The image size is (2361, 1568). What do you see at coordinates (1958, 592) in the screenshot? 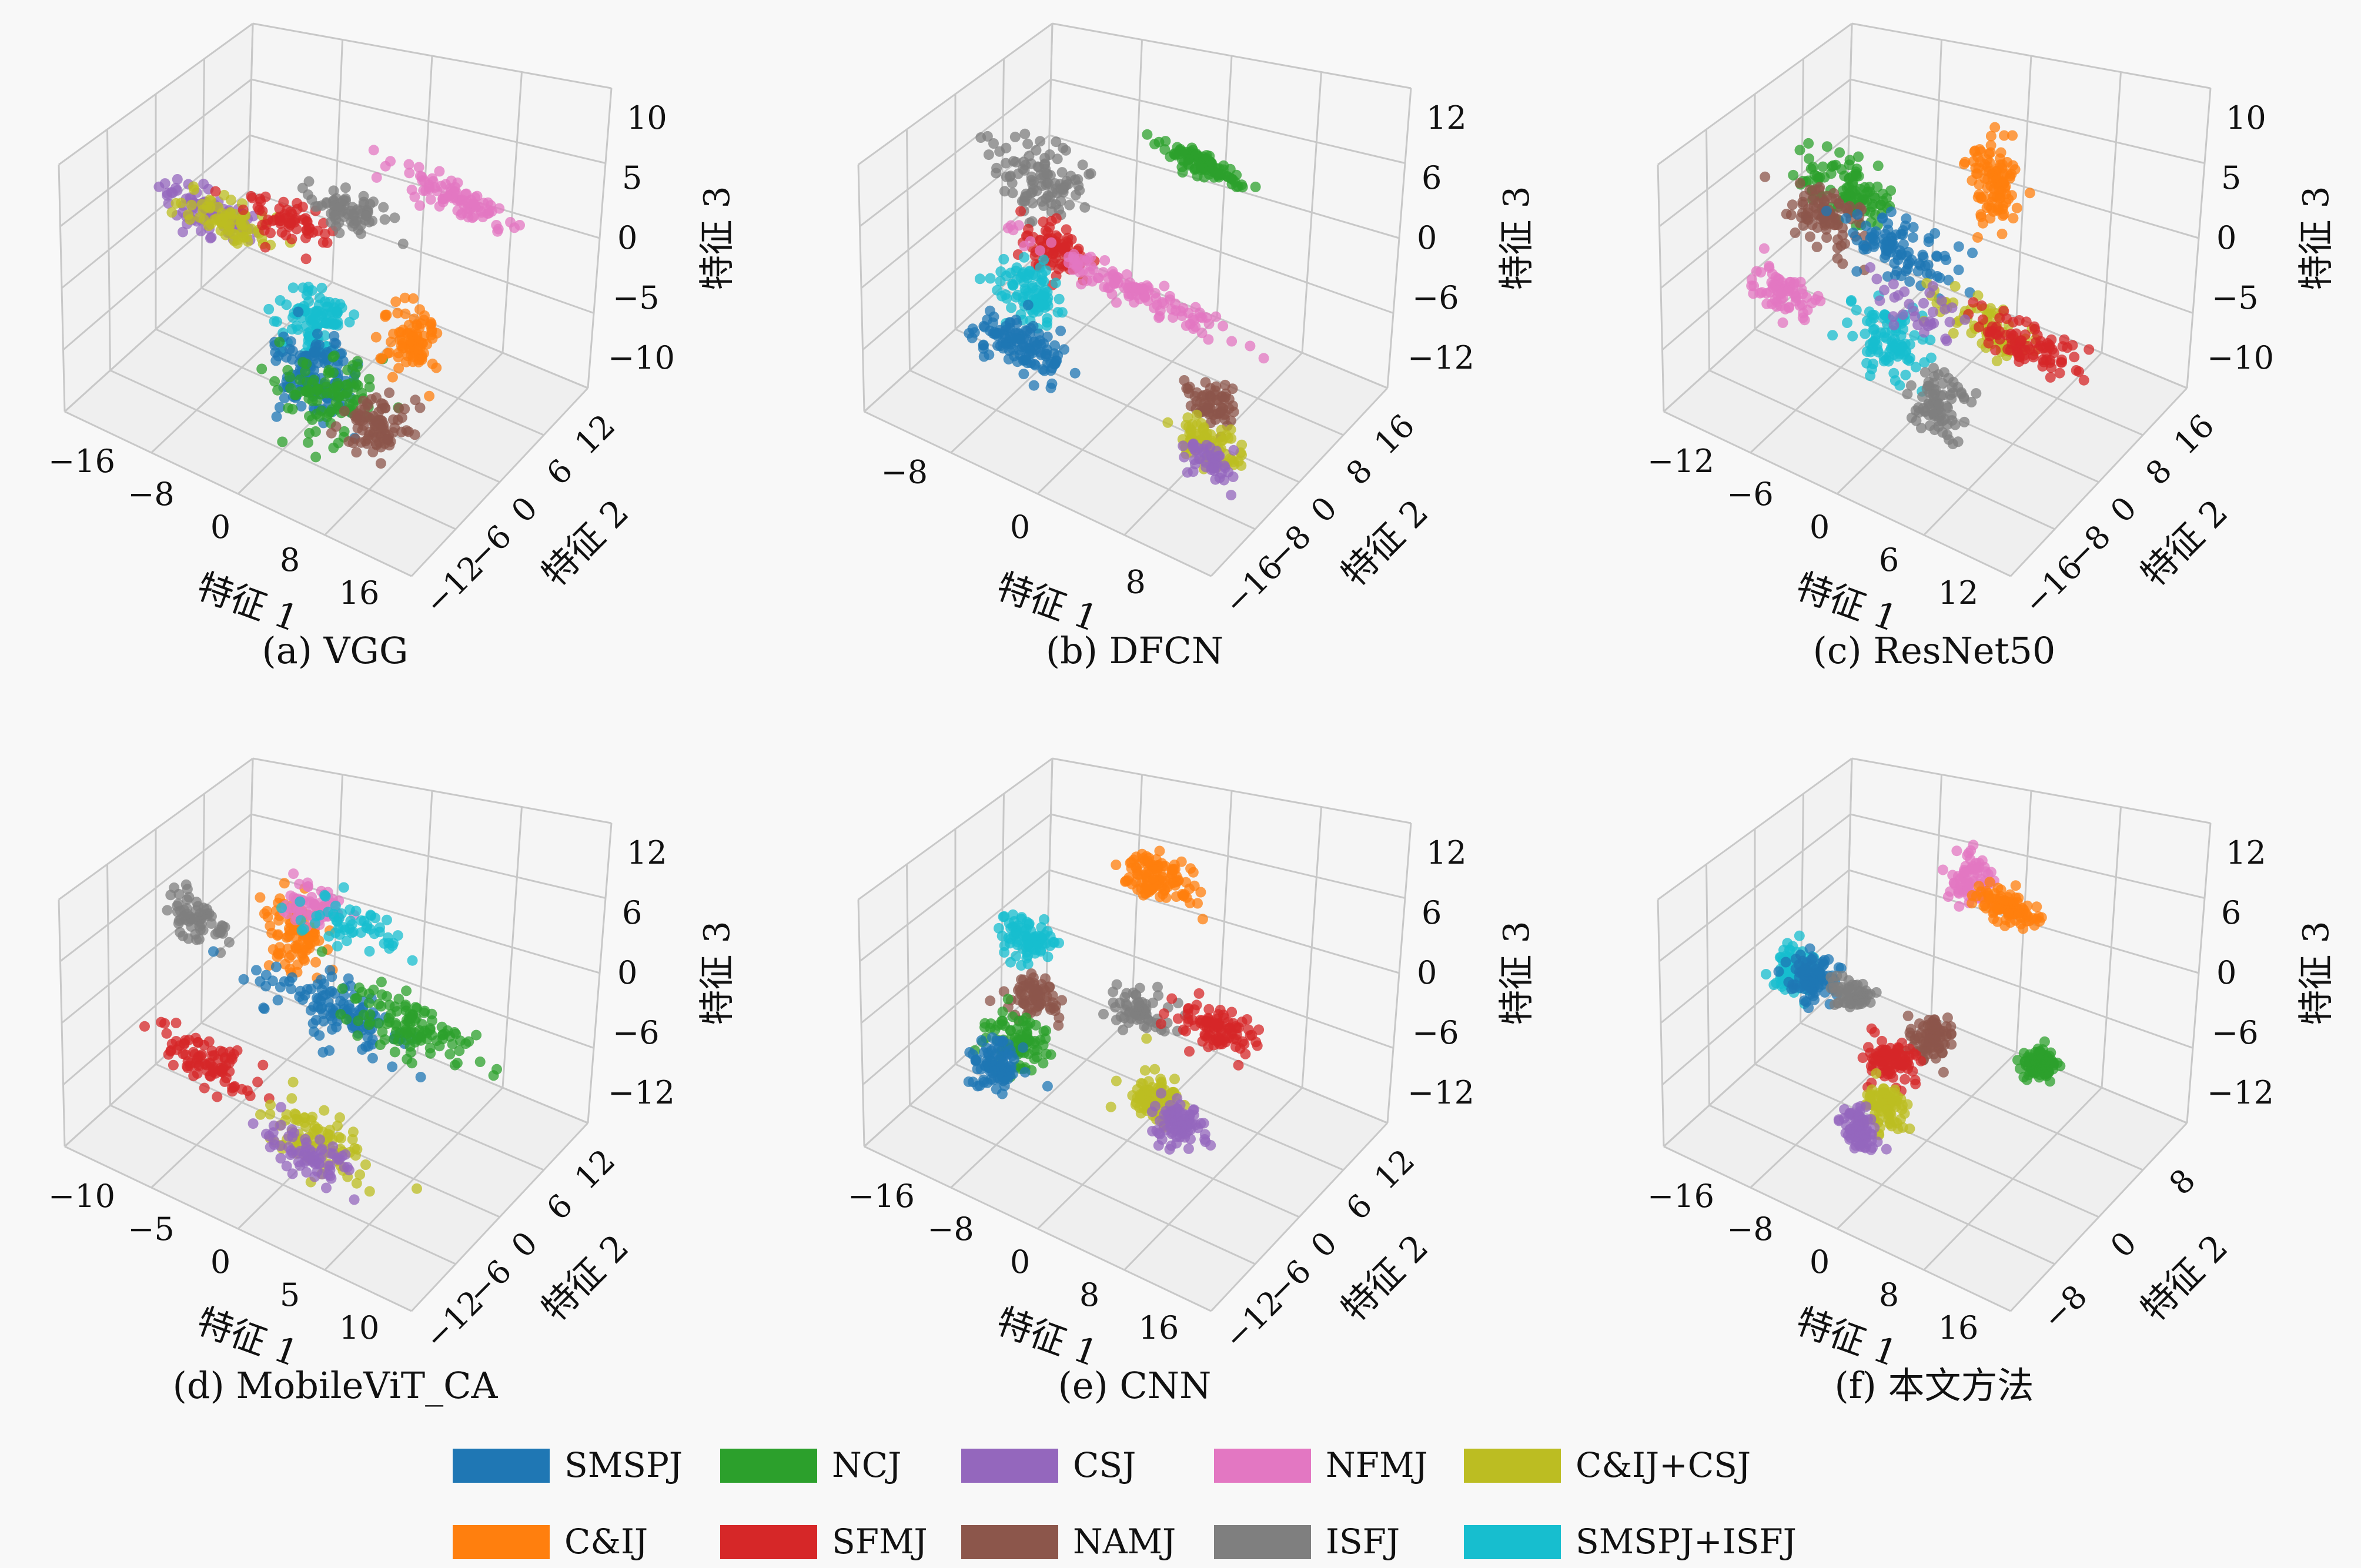
I see `x-tick-label: 12` at bounding box center [1958, 592].